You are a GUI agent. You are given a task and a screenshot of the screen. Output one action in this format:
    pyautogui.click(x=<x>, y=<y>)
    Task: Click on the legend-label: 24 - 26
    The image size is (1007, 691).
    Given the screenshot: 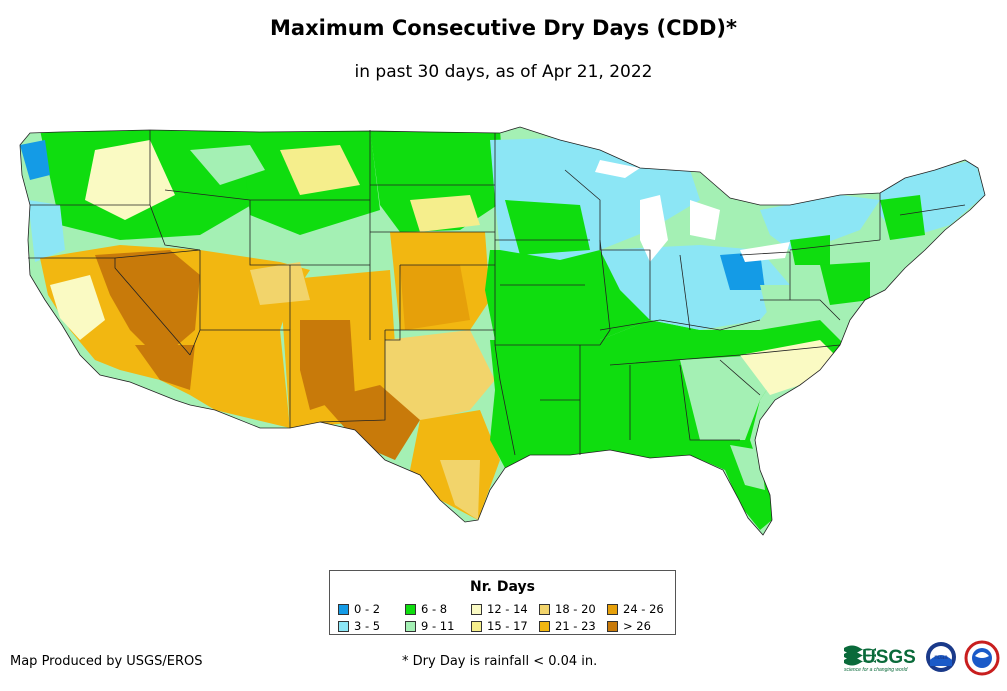 What is the action you would take?
    pyautogui.click(x=643, y=609)
    